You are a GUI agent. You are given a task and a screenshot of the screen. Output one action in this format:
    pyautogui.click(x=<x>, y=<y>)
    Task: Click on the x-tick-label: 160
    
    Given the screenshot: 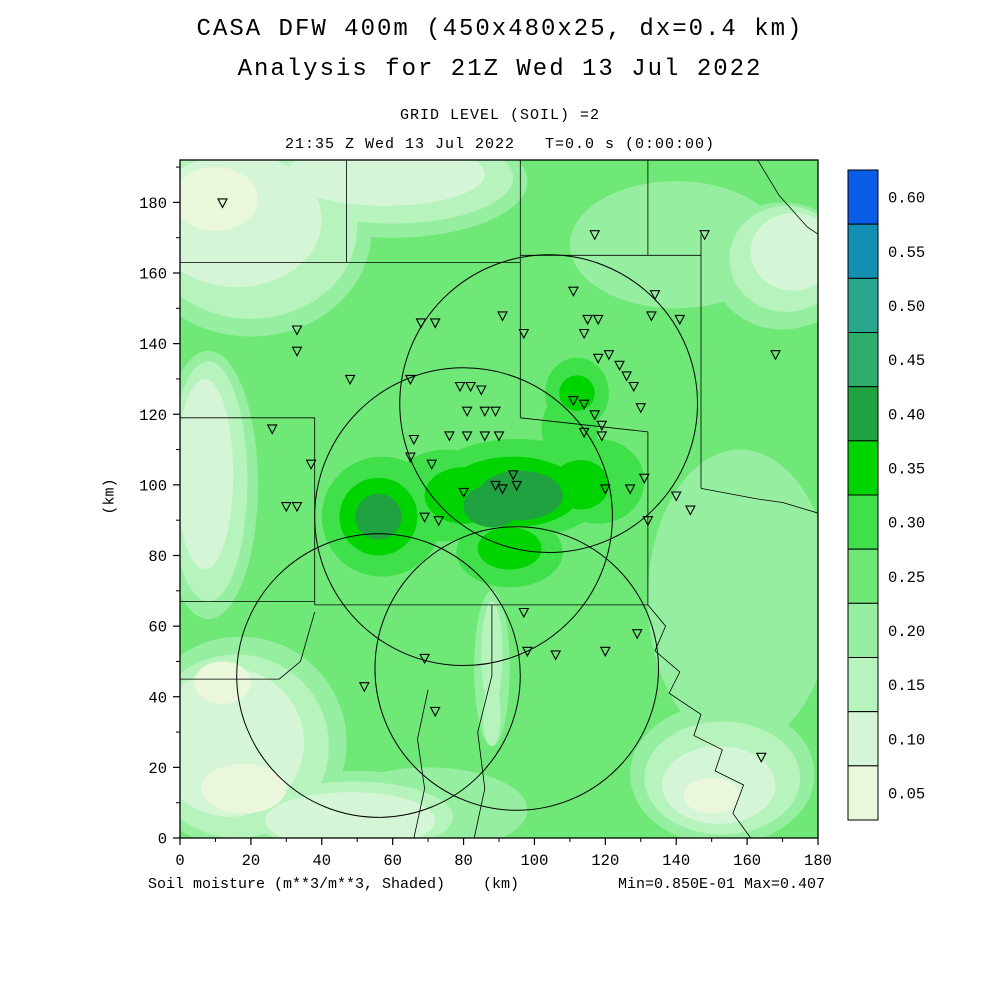 What is the action you would take?
    pyautogui.click(x=747, y=861)
    